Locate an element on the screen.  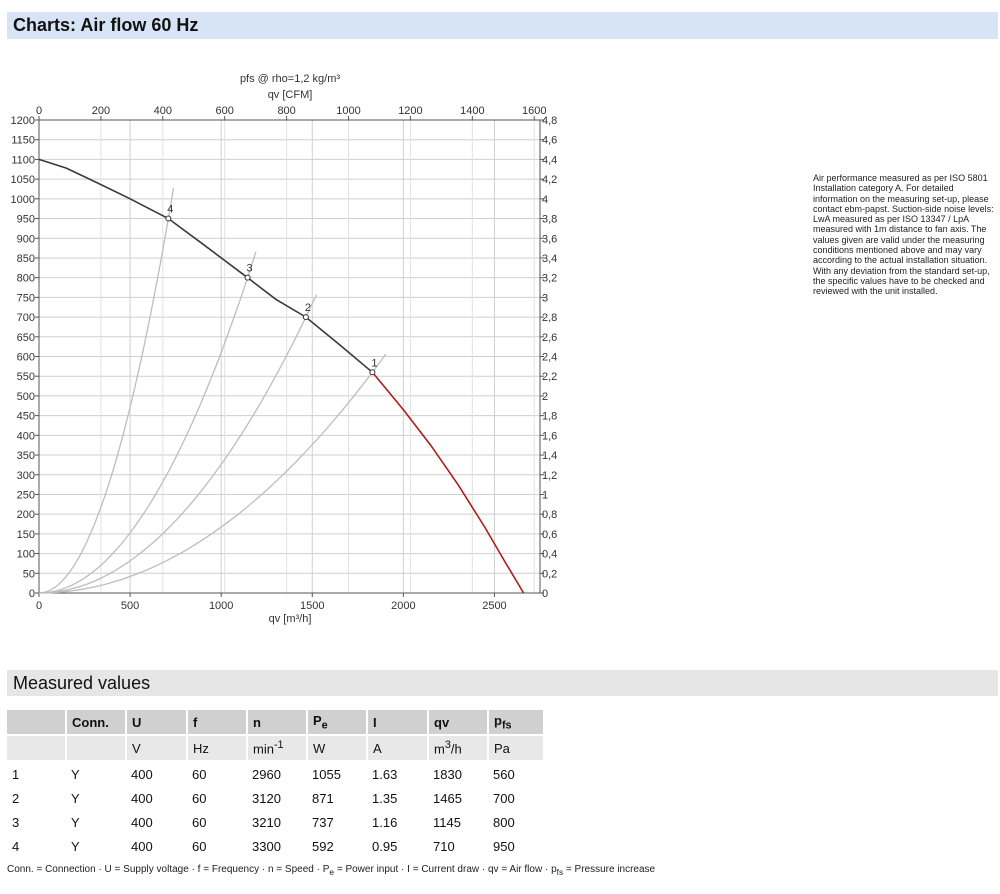
header-cell: f is located at coordinates (217, 723).